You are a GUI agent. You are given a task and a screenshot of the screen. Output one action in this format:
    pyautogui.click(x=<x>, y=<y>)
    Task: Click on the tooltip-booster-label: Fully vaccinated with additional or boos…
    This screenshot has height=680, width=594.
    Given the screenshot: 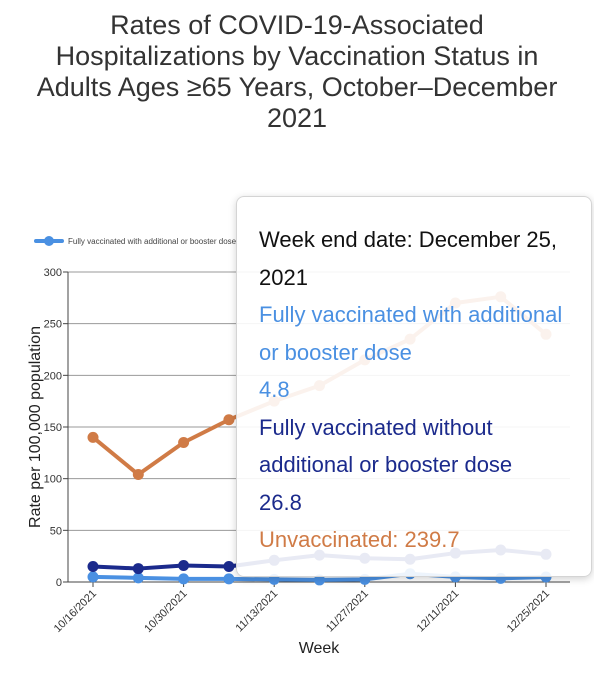 What is the action you would take?
    pyautogui.click(x=411, y=333)
    